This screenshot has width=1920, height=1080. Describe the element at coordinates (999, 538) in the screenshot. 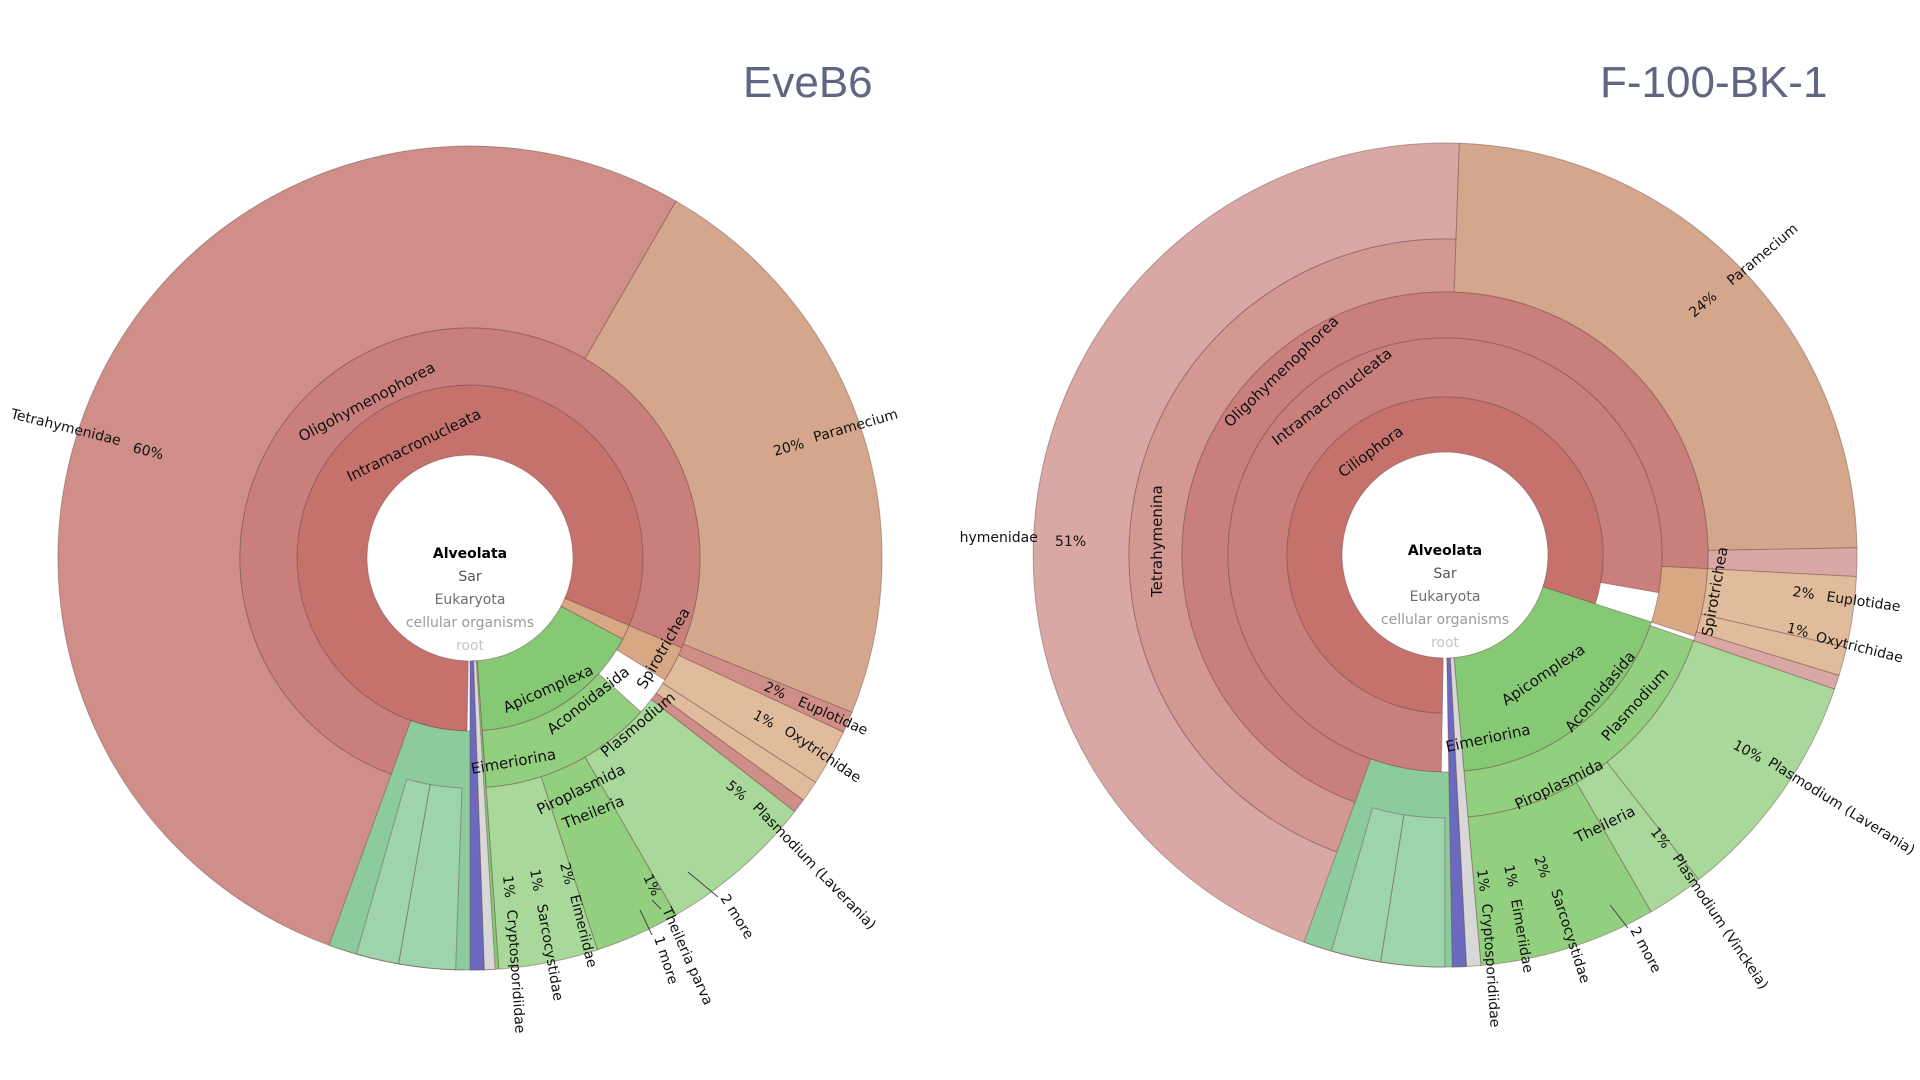

I see `label-tetrahymenidae: Tetrahymenidae` at that location.